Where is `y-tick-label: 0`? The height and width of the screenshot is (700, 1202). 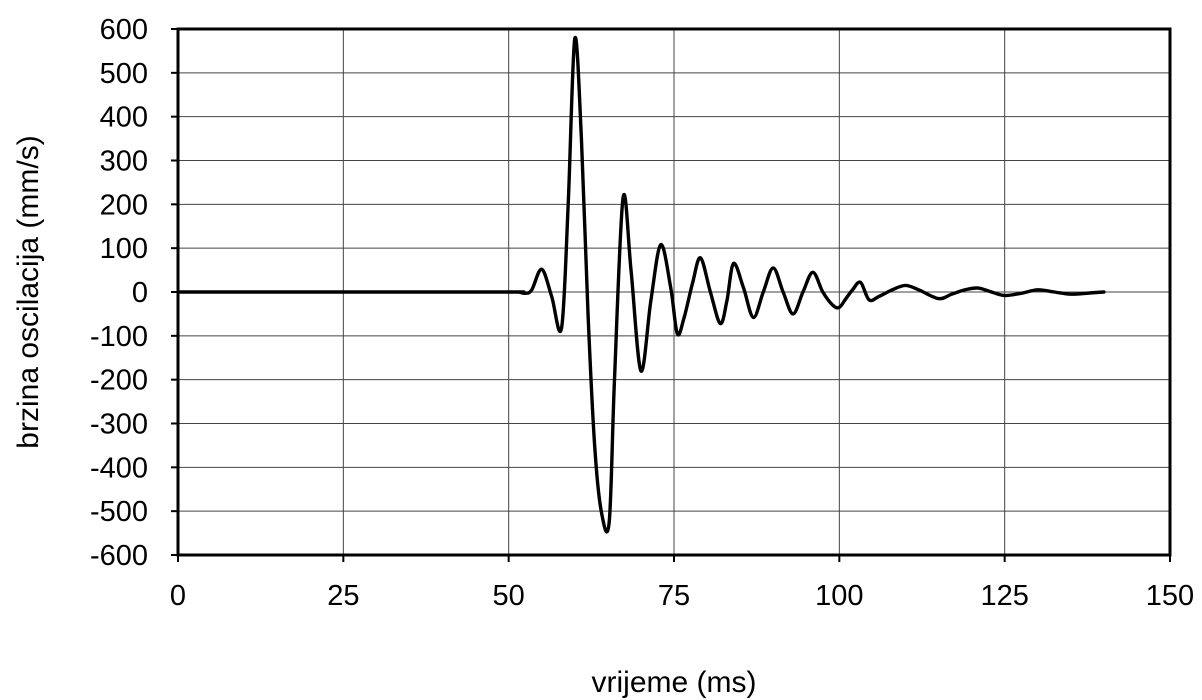
y-tick-label: 0 is located at coordinates (140, 293).